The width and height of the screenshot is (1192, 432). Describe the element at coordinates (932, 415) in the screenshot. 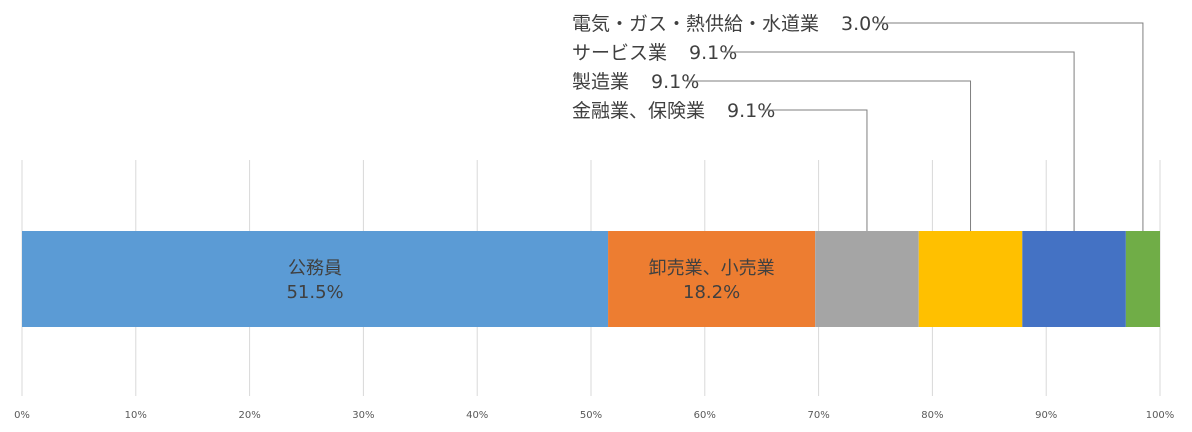

I see `x-tick-label: 80%` at that location.